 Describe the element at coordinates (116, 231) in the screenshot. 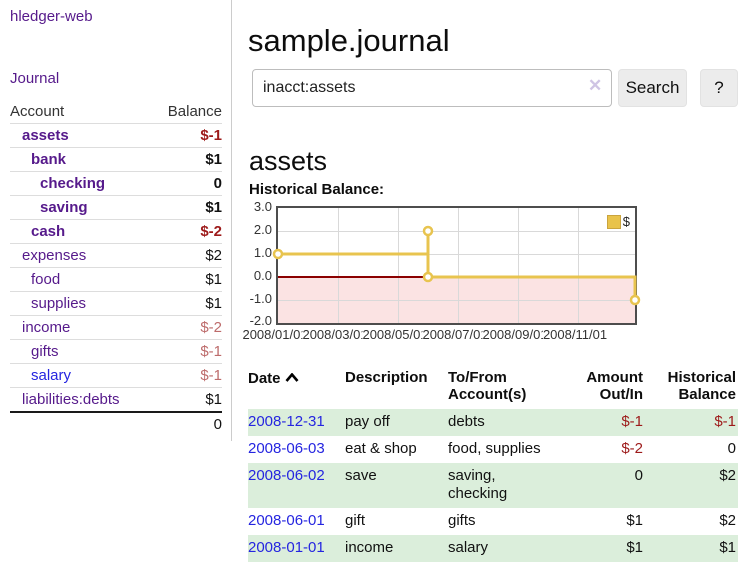

I see `account-row: cash $-2` at that location.